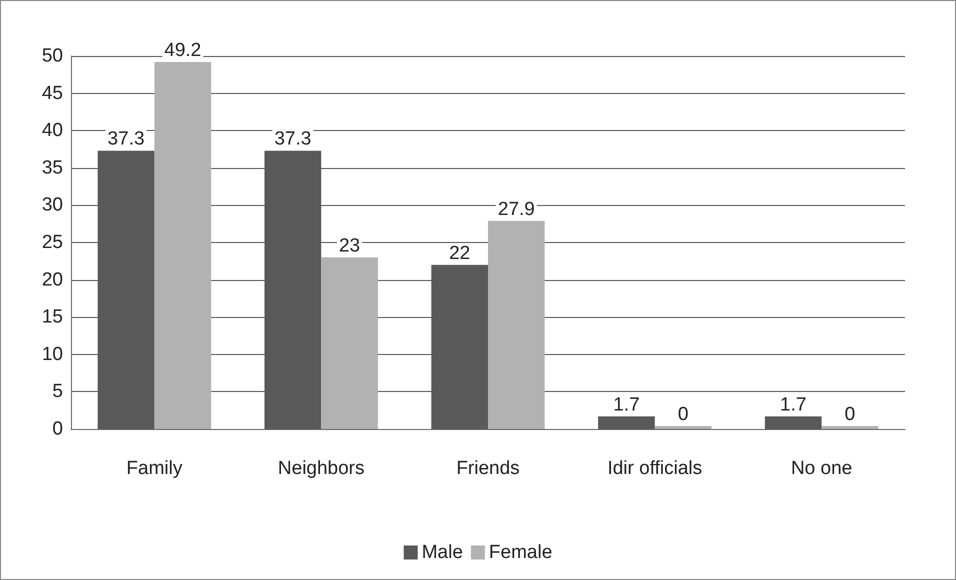 The height and width of the screenshot is (580, 956). What do you see at coordinates (183, 50) in the screenshot?
I see `data-label: 49.2` at bounding box center [183, 50].